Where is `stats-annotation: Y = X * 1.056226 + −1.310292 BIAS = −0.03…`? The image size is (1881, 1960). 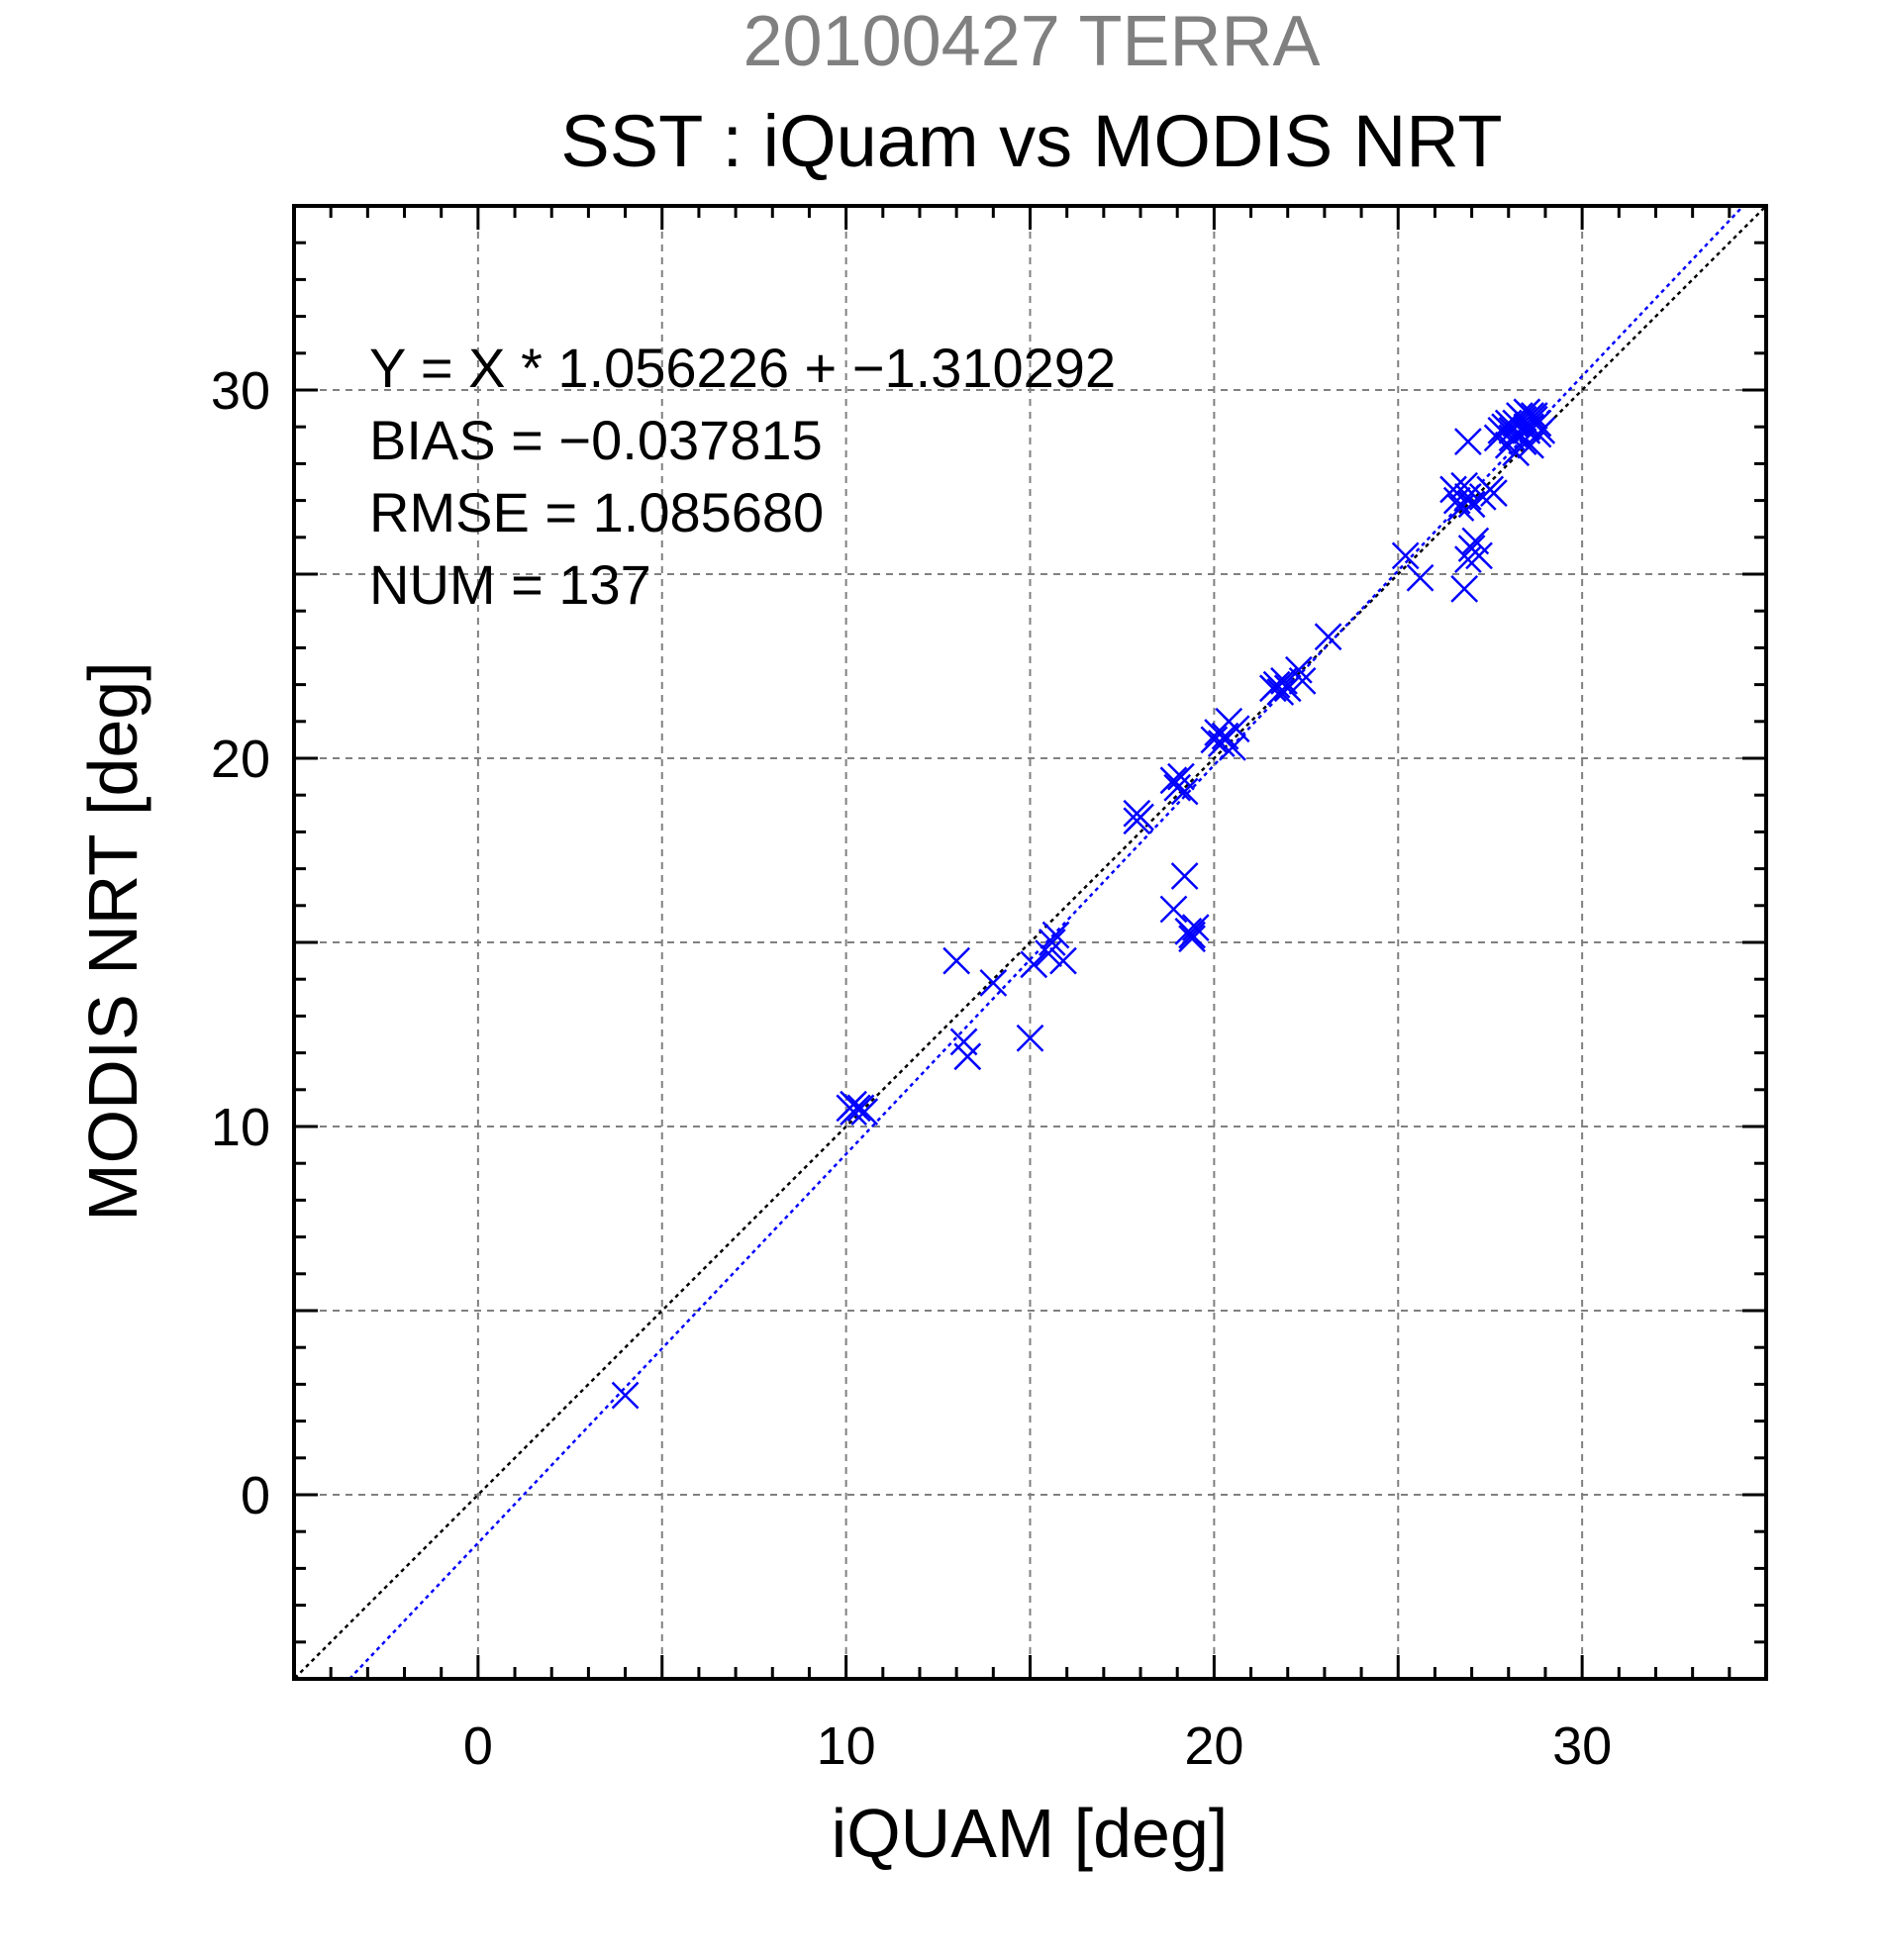 stats-annotation: Y = X * 1.056226 + −1.310292 BIAS = −0.03… is located at coordinates (742, 476).